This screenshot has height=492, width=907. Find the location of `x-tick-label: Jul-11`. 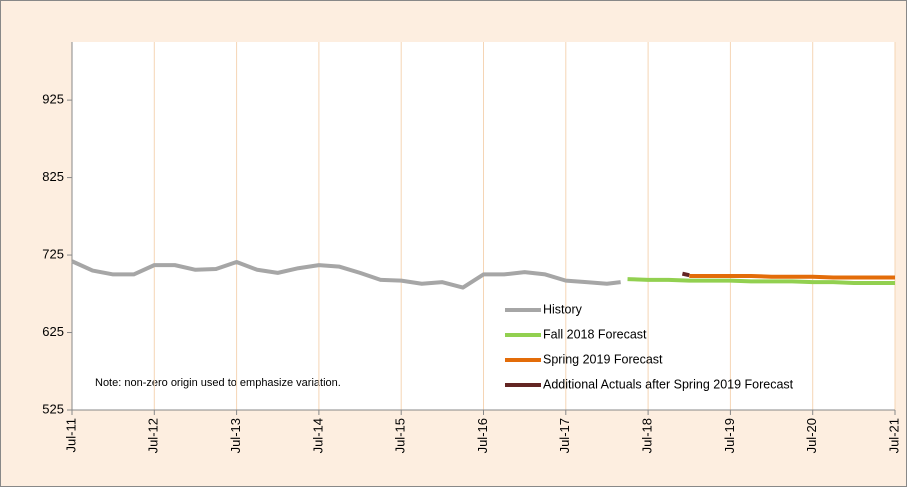

x-tick-label: Jul-11 is located at coordinates (70, 435).